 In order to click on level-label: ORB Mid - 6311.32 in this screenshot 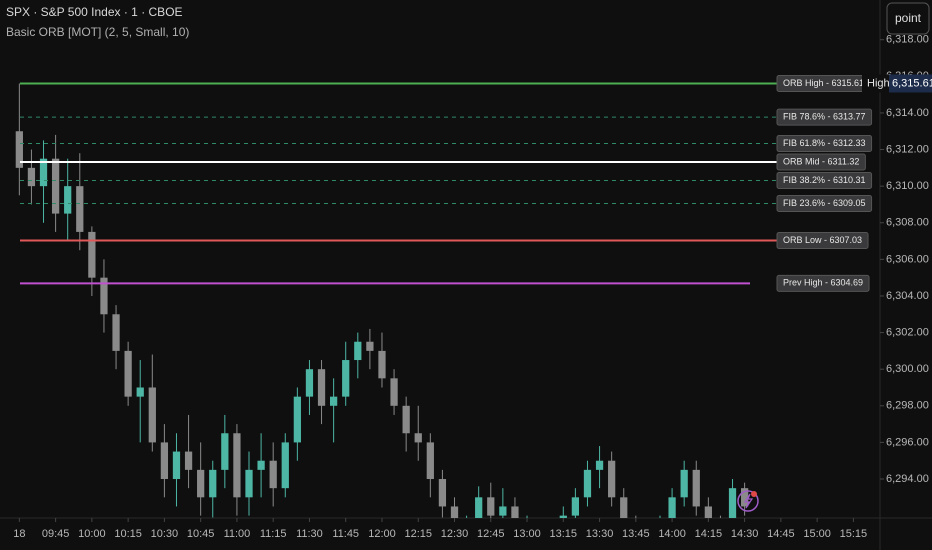, I will do `click(821, 161)`.